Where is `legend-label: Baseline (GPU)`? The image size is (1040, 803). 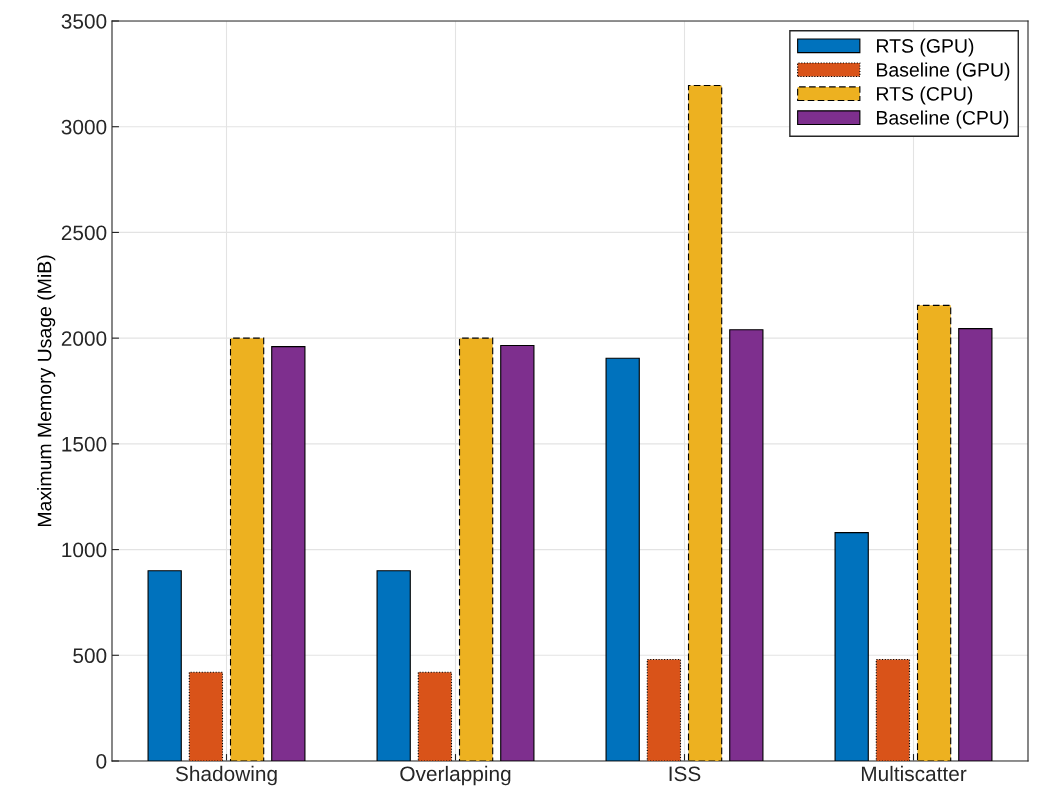
legend-label: Baseline (GPU) is located at coordinates (943, 71).